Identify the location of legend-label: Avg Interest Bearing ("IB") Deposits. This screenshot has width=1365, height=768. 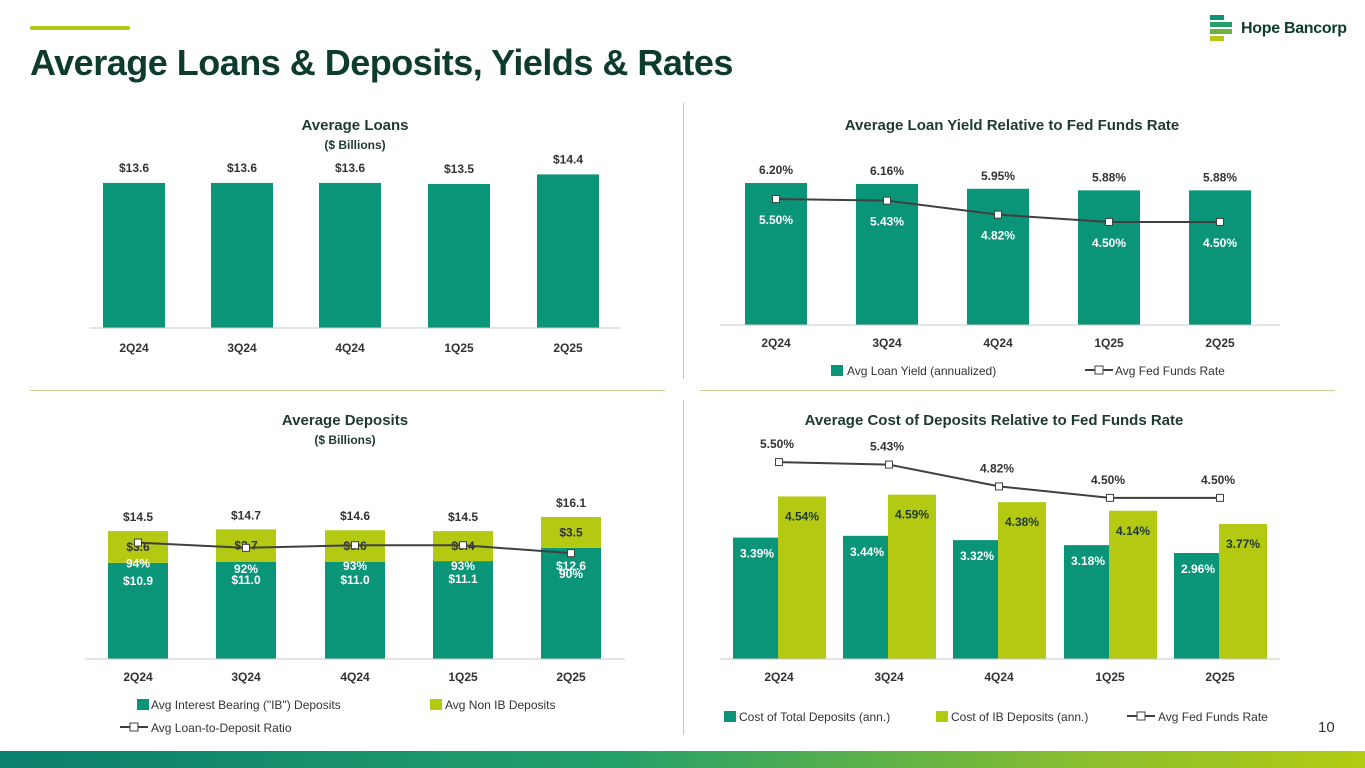
(246, 705).